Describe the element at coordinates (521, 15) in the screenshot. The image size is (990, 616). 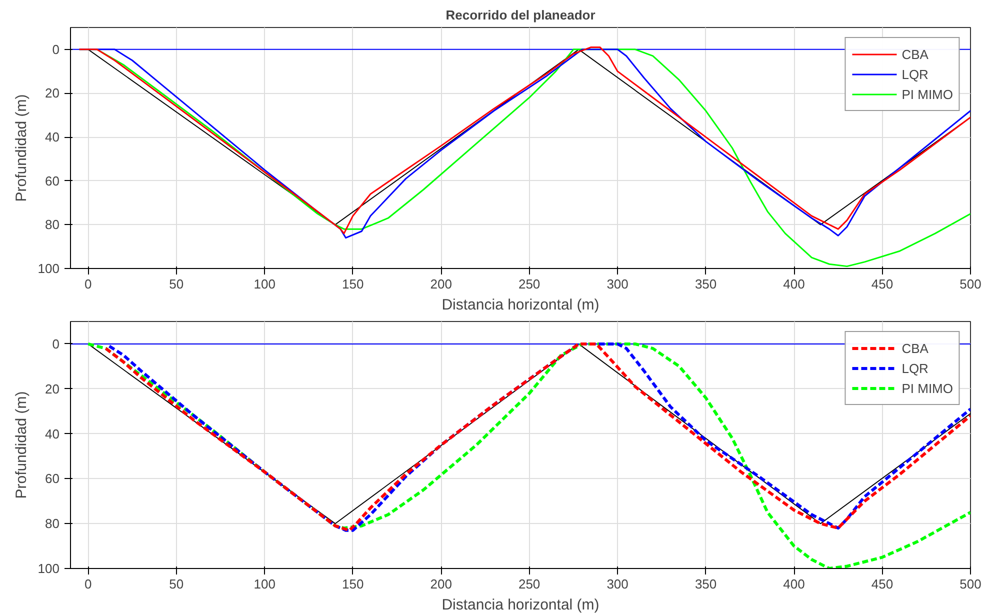
I see `chart-title: Recorrido del planeador` at that location.